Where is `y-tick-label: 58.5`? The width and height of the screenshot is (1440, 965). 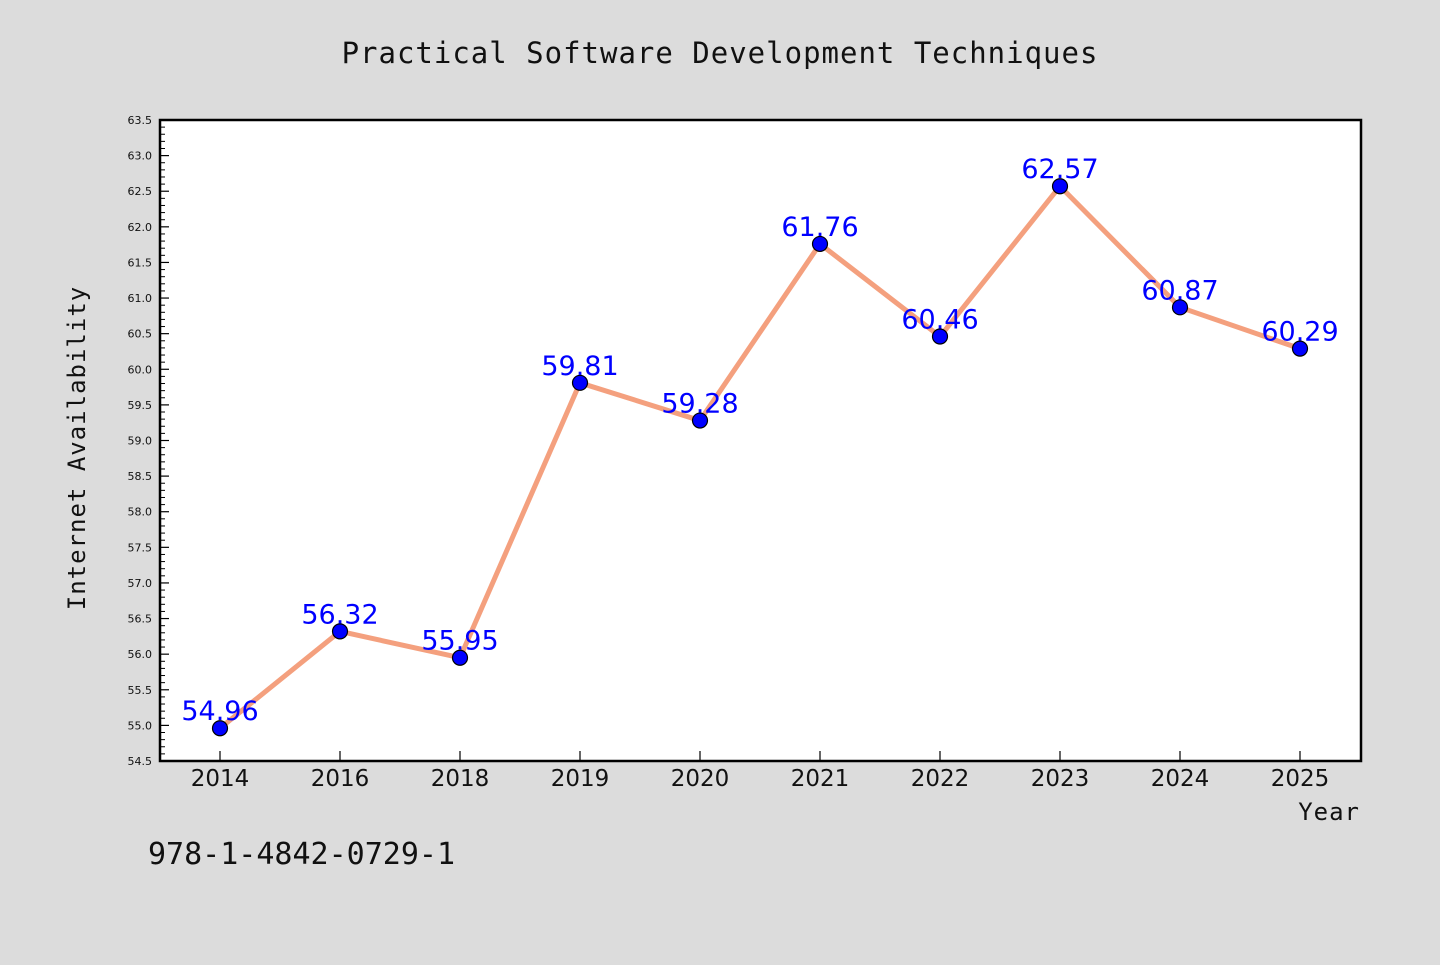
y-tick-label: 58.5 is located at coordinates (140, 476).